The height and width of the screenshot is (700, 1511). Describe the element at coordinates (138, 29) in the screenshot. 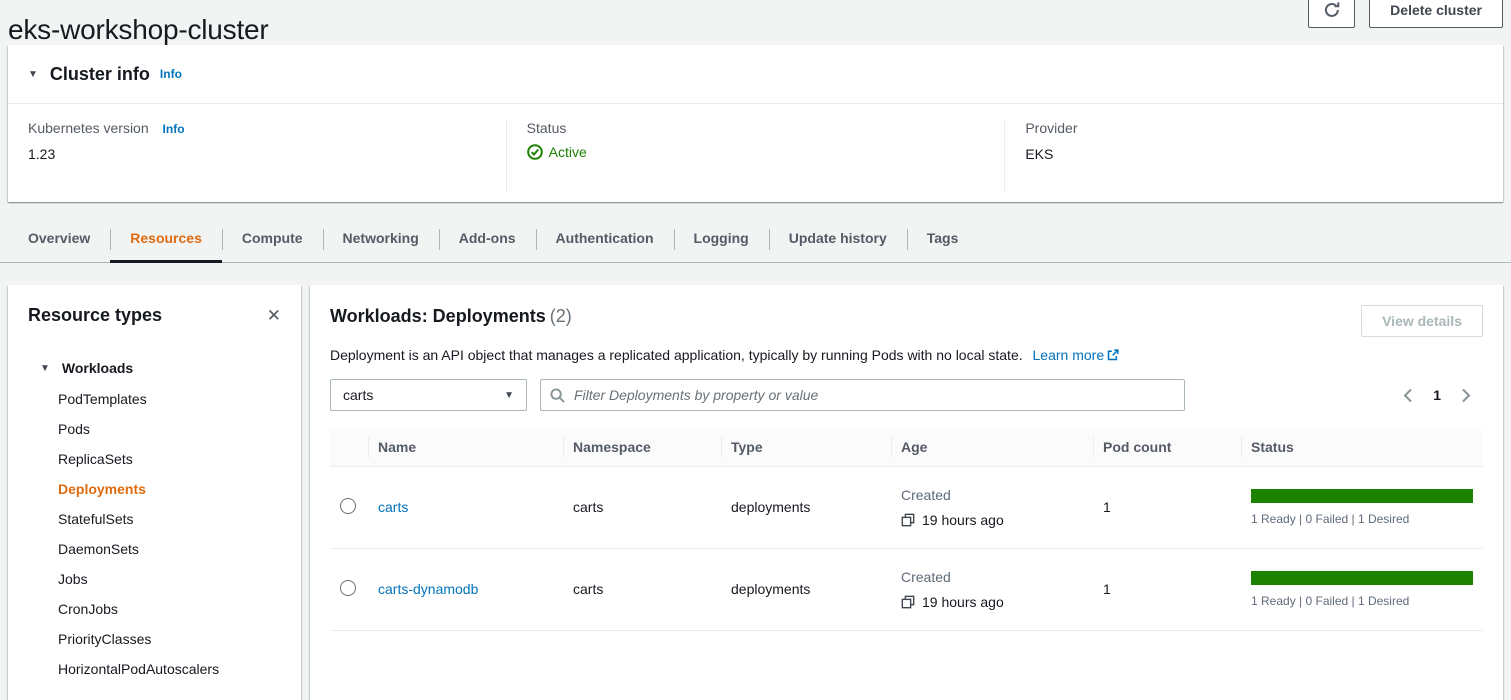

I see `page-title: eks-workshop-cluster` at that location.